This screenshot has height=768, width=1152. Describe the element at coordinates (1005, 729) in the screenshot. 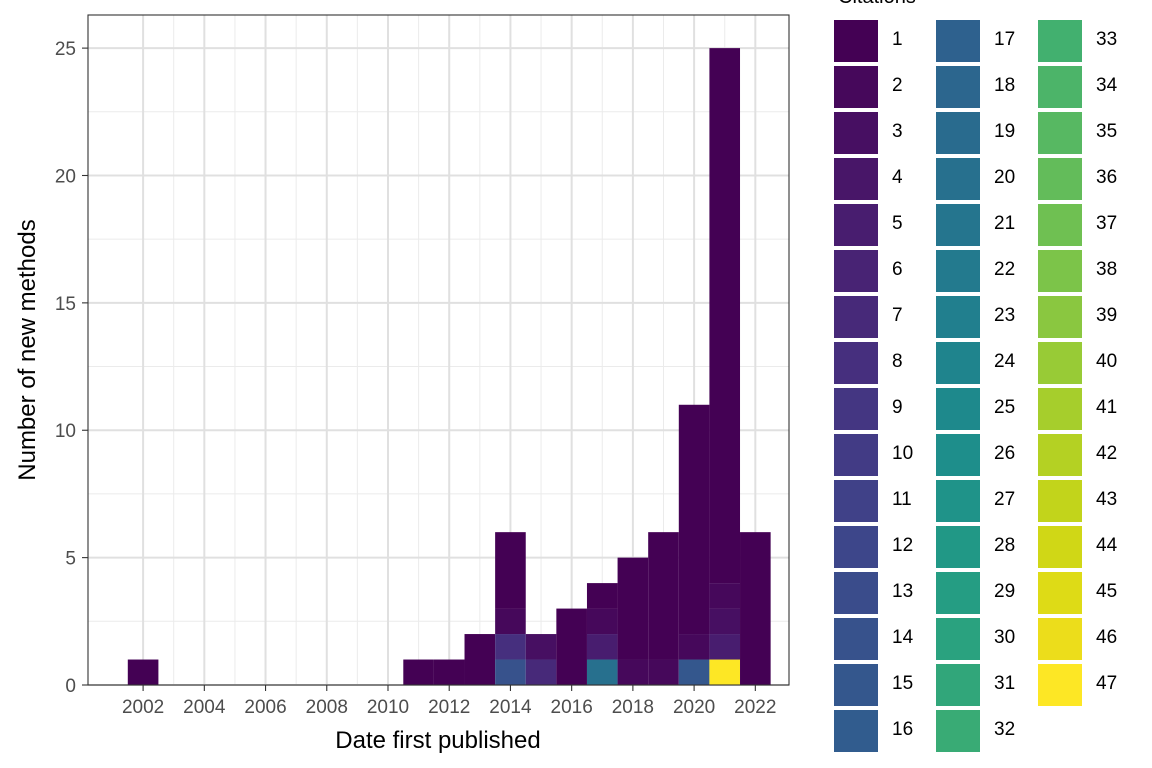

I see `legend-label: 32` at that location.